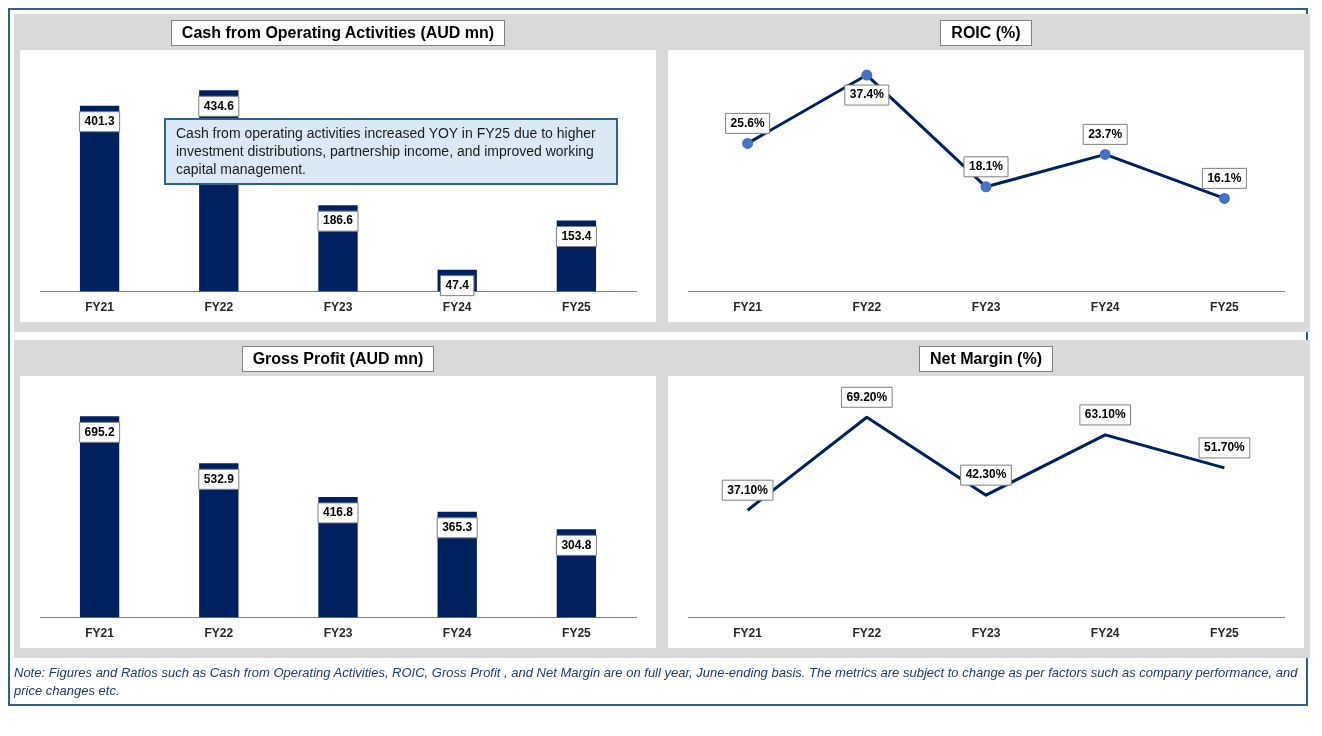  I want to click on data-label: 416.8, so click(338, 512).